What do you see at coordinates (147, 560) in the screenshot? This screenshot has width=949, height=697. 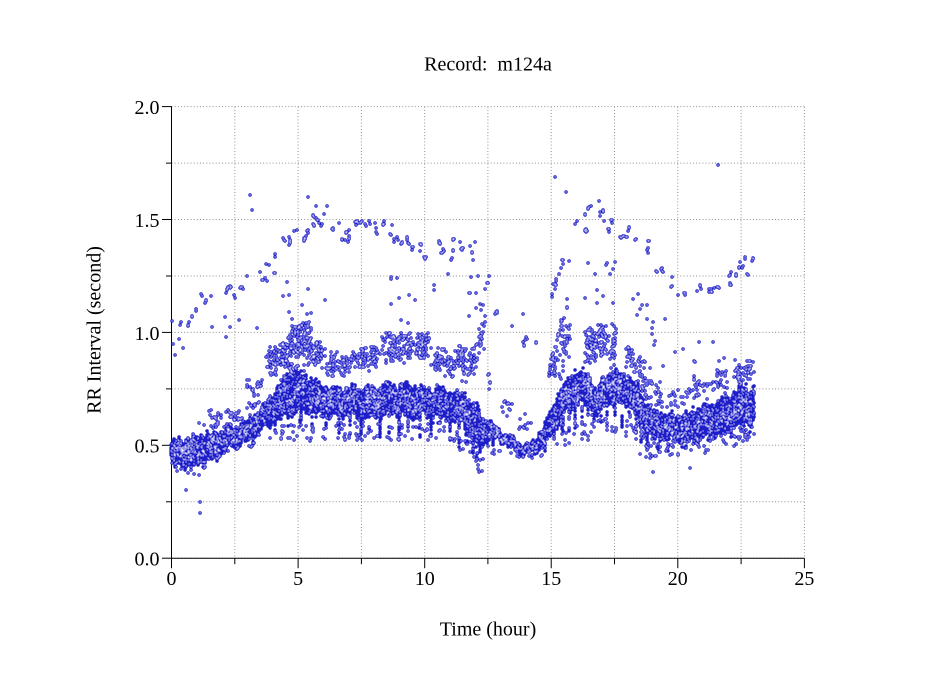 I see `svg-text: 0.0` at bounding box center [147, 560].